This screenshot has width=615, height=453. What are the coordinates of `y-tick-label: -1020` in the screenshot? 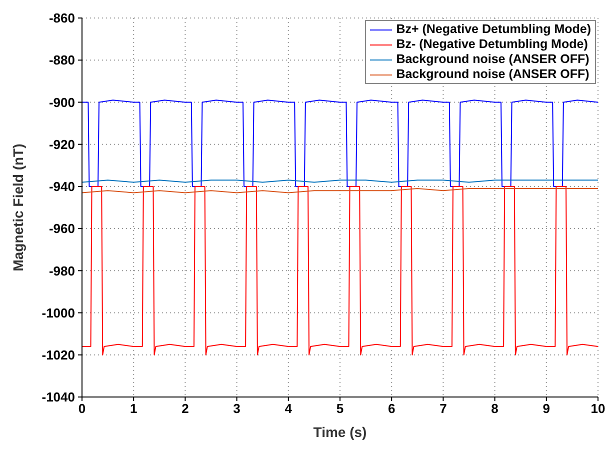 It's located at (58, 355).